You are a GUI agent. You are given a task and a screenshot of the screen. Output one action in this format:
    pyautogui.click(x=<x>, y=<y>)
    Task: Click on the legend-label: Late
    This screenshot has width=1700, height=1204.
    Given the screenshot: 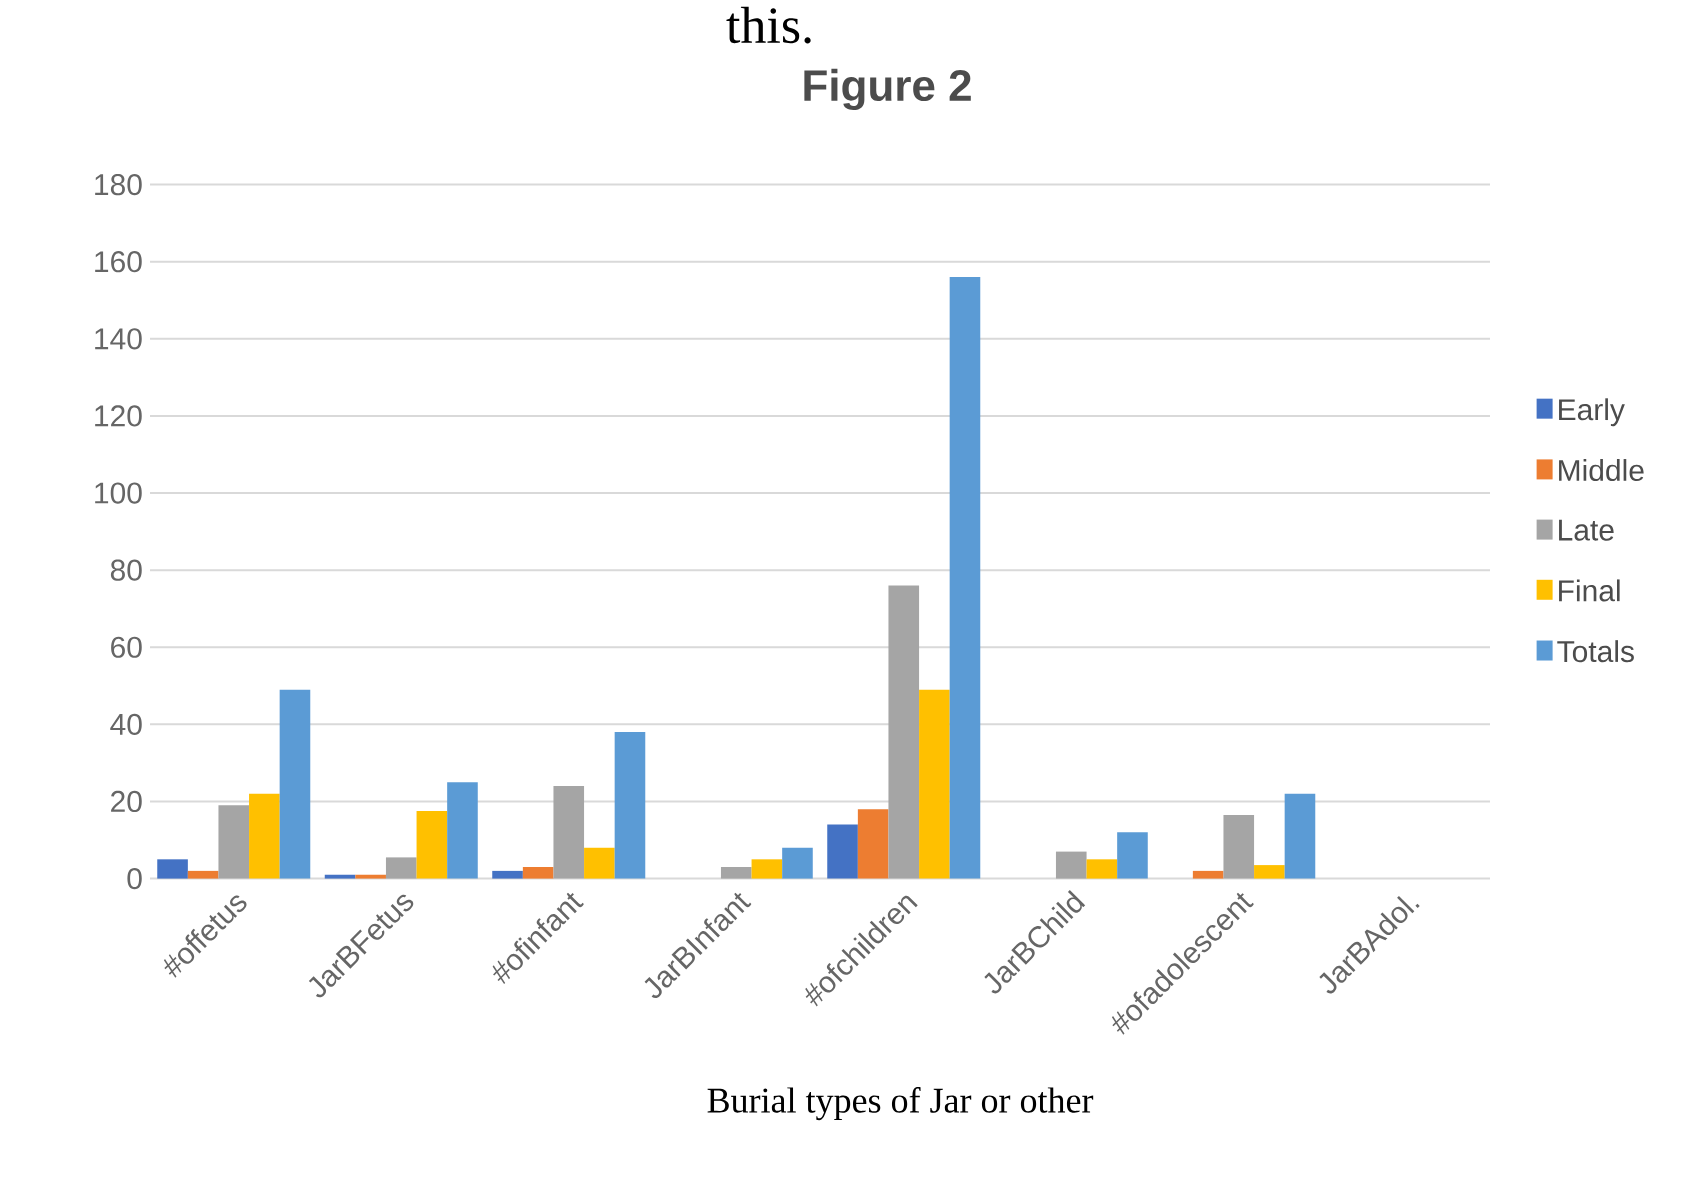 What is the action you would take?
    pyautogui.click(x=1586, y=530)
    